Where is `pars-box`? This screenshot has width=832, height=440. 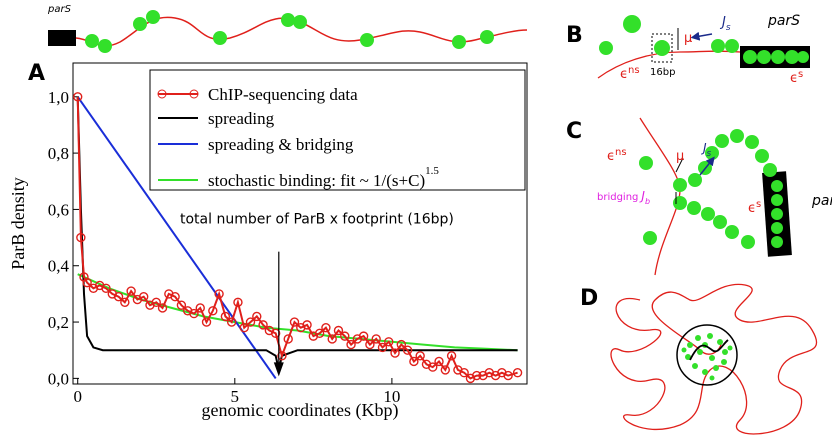 pars-box is located at coordinates (62, 38).